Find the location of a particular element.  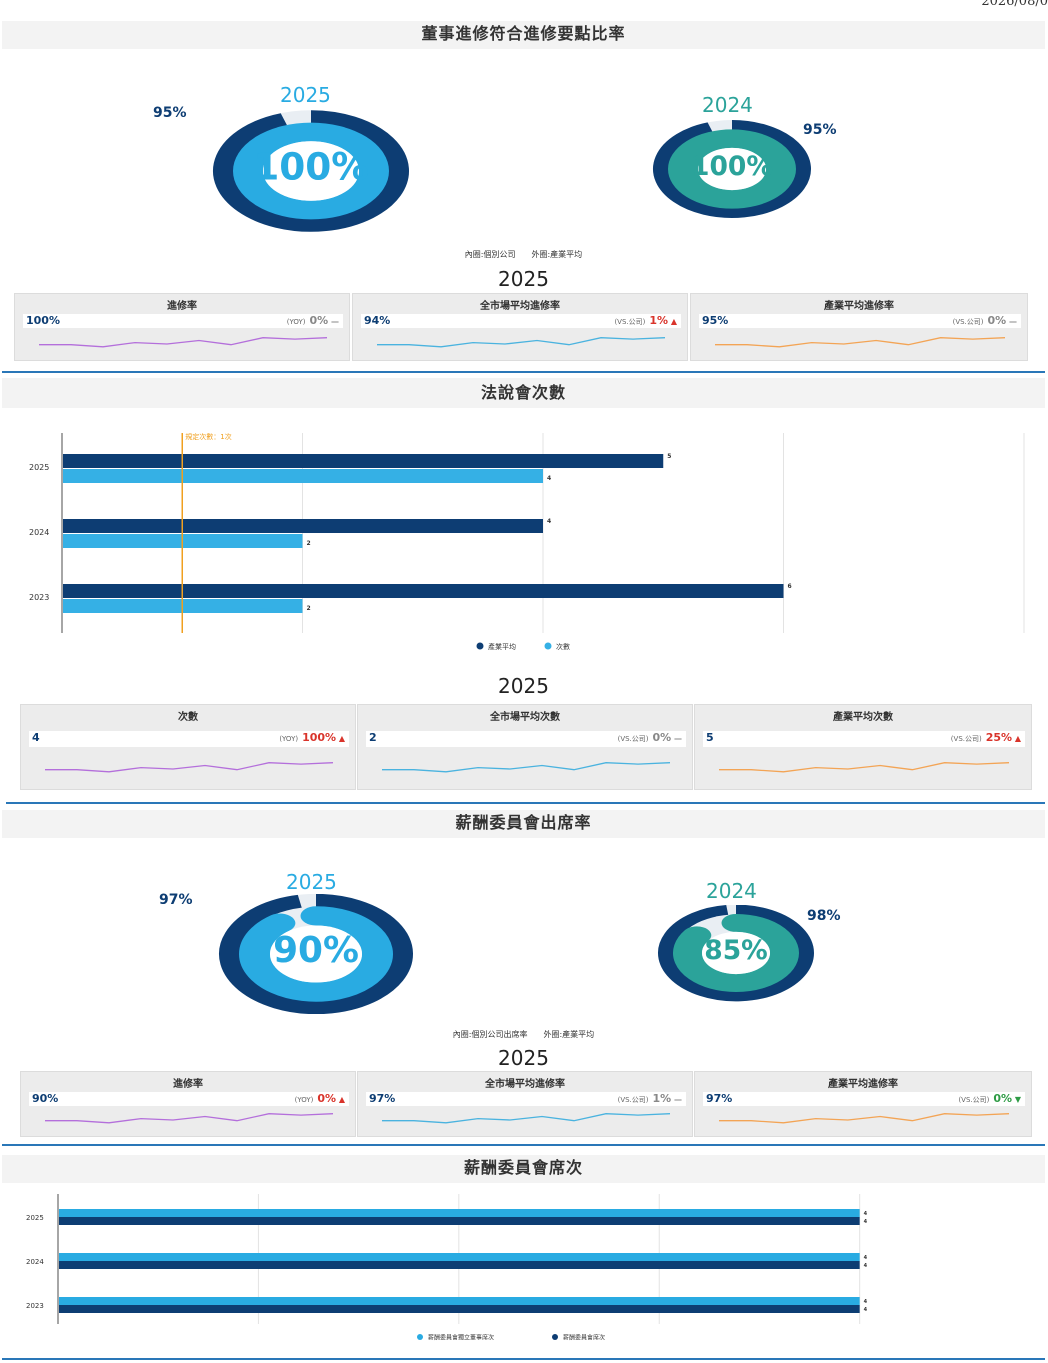

bar-value-label: 2 is located at coordinates (309, 543).